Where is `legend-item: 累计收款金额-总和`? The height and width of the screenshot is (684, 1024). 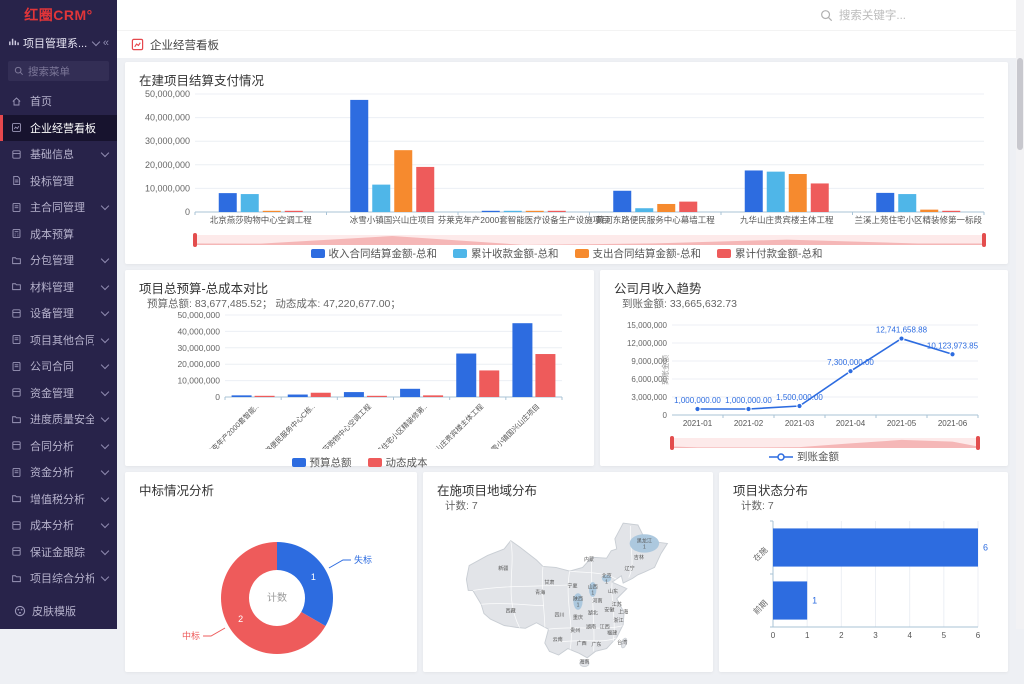 legend-item: 累计收款金额-总和 is located at coordinates (506, 253).